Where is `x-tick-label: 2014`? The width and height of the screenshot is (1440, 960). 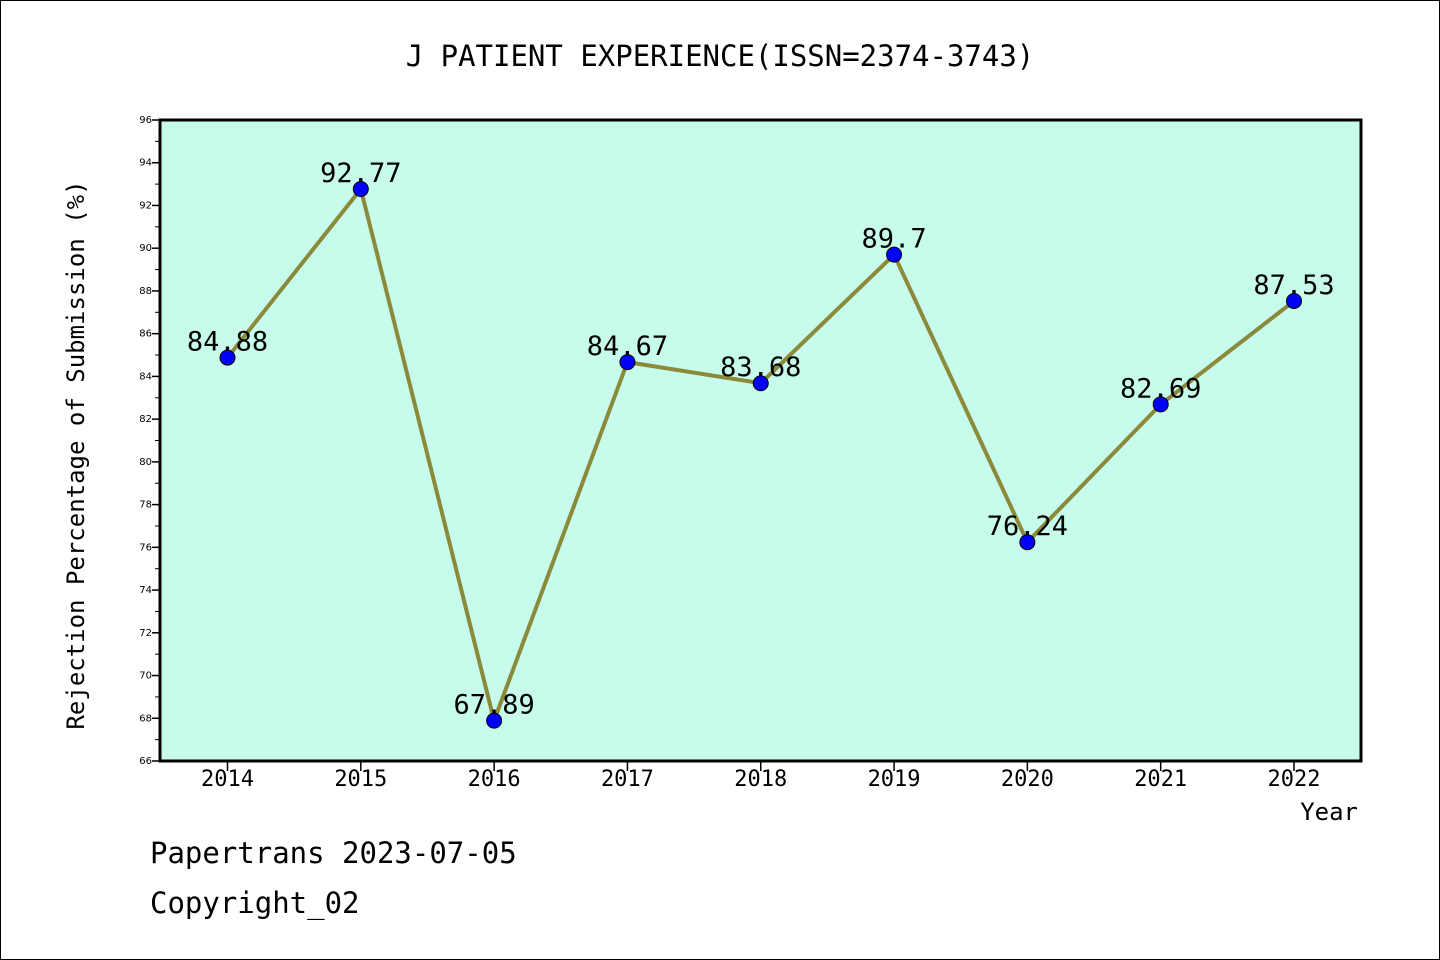 x-tick-label: 2014 is located at coordinates (227, 779).